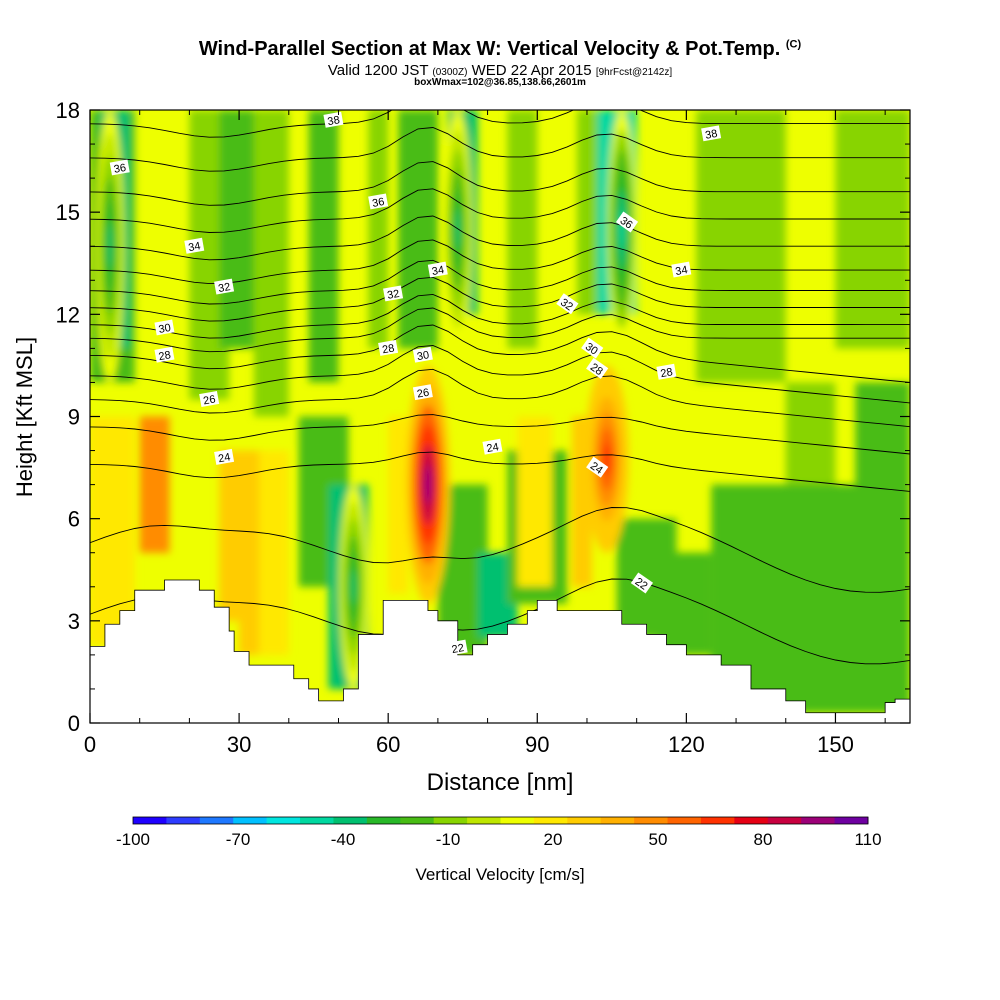 The width and height of the screenshot is (1000, 1000). I want to click on x-tick-label: 30, so click(239, 744).